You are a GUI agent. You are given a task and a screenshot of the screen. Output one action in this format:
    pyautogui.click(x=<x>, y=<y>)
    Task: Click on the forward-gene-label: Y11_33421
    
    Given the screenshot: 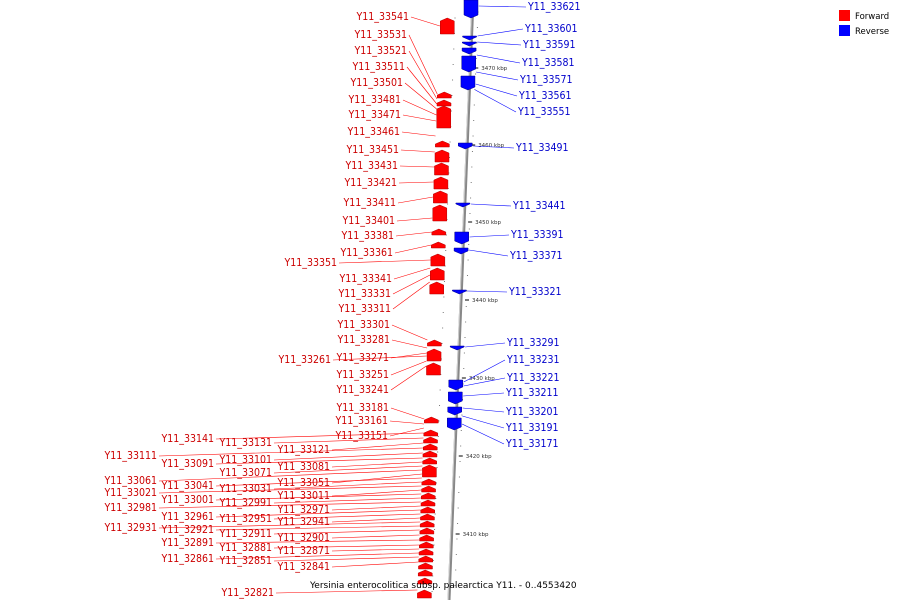 What is the action you would take?
    pyautogui.click(x=370, y=183)
    